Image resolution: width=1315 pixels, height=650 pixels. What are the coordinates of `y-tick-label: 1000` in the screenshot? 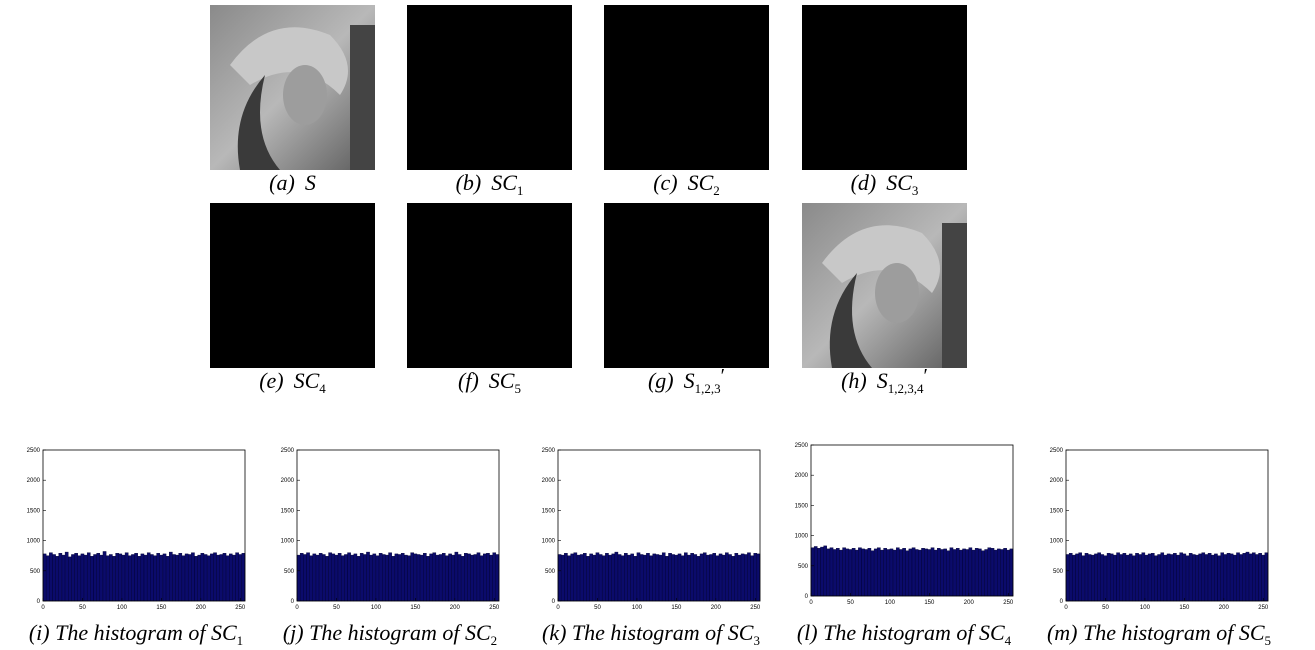 It's located at (288, 542).